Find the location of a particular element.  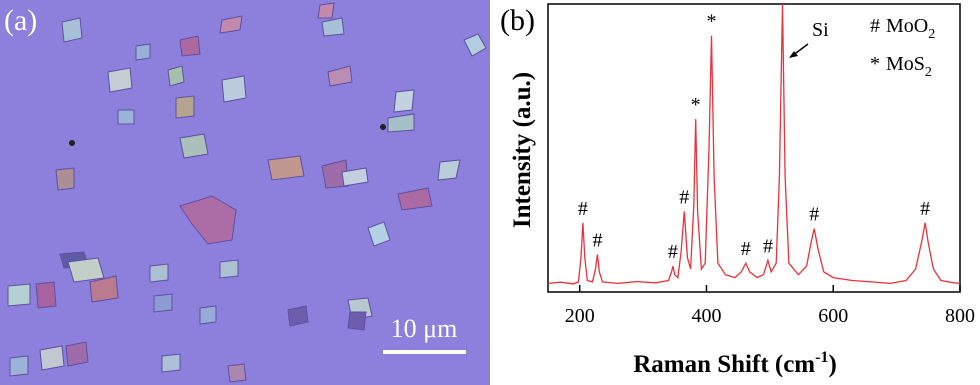

x-tick-label: 400 is located at coordinates (706, 316).